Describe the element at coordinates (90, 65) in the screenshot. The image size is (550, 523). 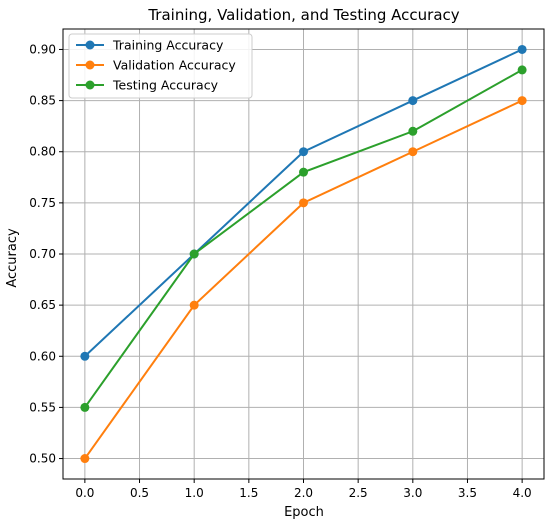
I see `validation-accuracy-legend-marker` at that location.